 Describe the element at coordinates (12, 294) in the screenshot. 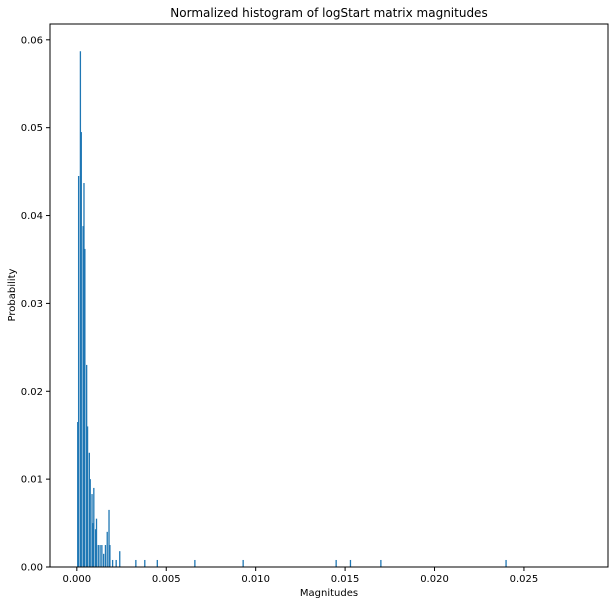

I see `y-axis-label: Probability` at that location.